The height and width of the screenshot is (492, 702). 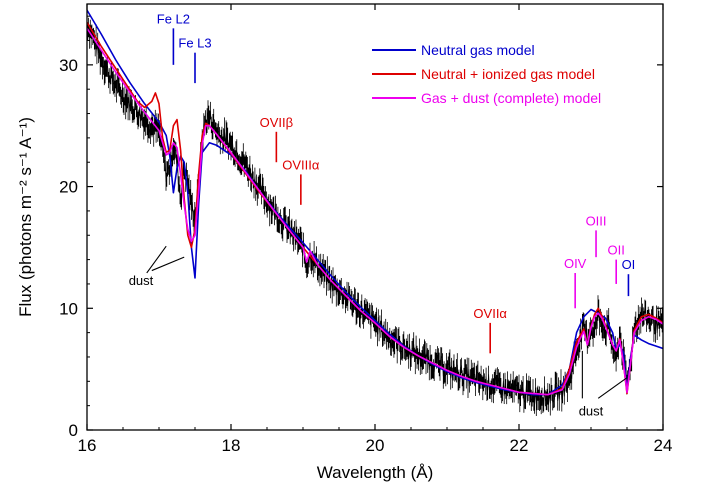 What do you see at coordinates (616, 250) in the screenshot?
I see `annotation-label: OII` at bounding box center [616, 250].